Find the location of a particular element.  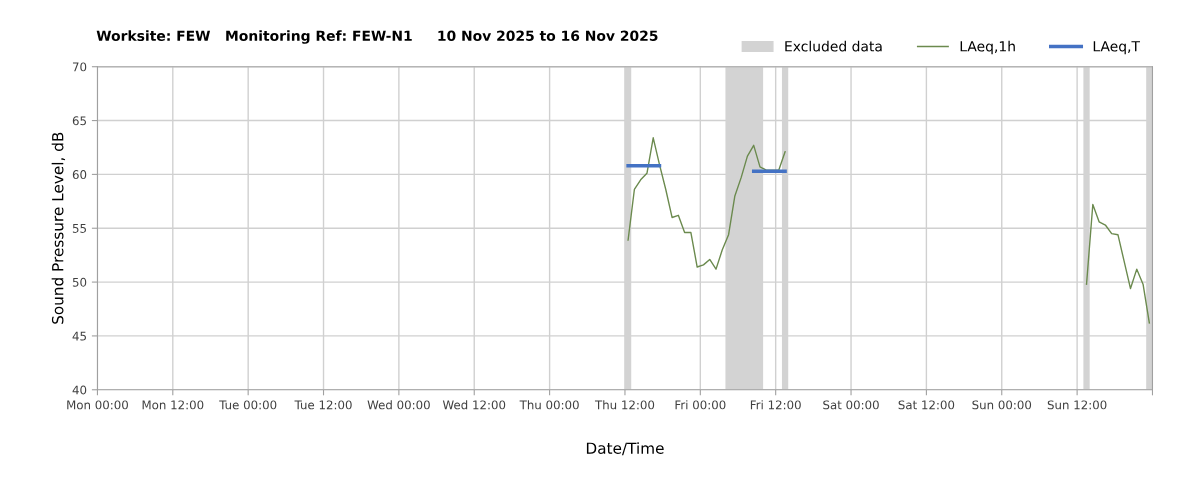

legend-label: LAeq,T is located at coordinates (1117, 48).